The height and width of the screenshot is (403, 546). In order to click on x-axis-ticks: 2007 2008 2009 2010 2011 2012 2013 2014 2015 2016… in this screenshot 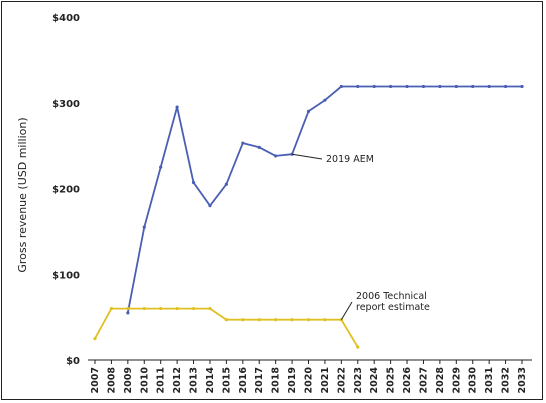, I will do `click(309, 376)`.